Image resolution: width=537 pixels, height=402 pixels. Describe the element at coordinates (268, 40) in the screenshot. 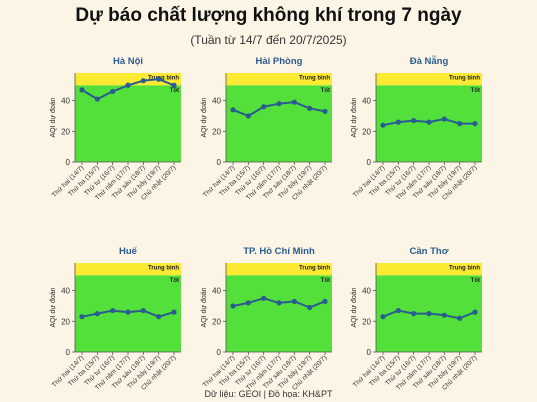

I see `figure-subtitle: (Tuần từ 14/7 đến 20/7/2025)` at that location.